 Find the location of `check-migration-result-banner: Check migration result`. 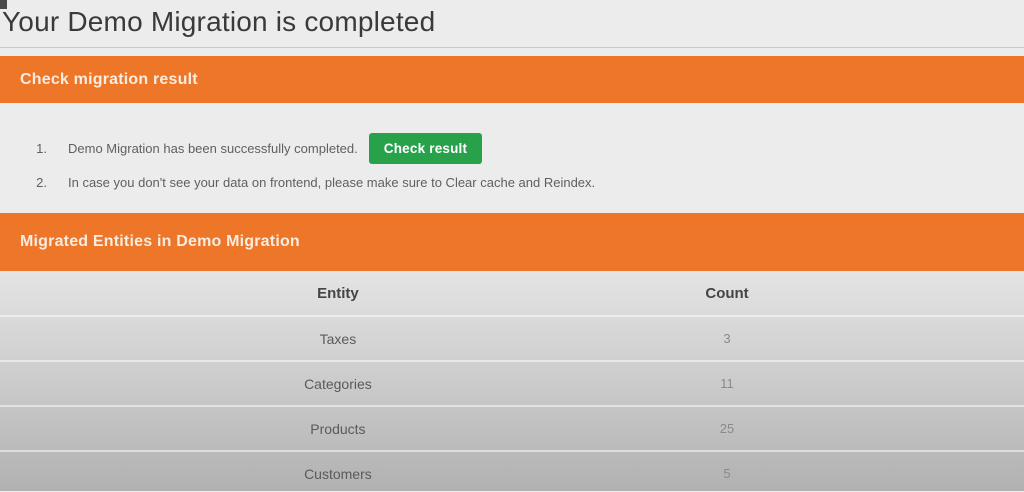

check-migration-result-banner: Check migration result is located at coordinates (512, 79).